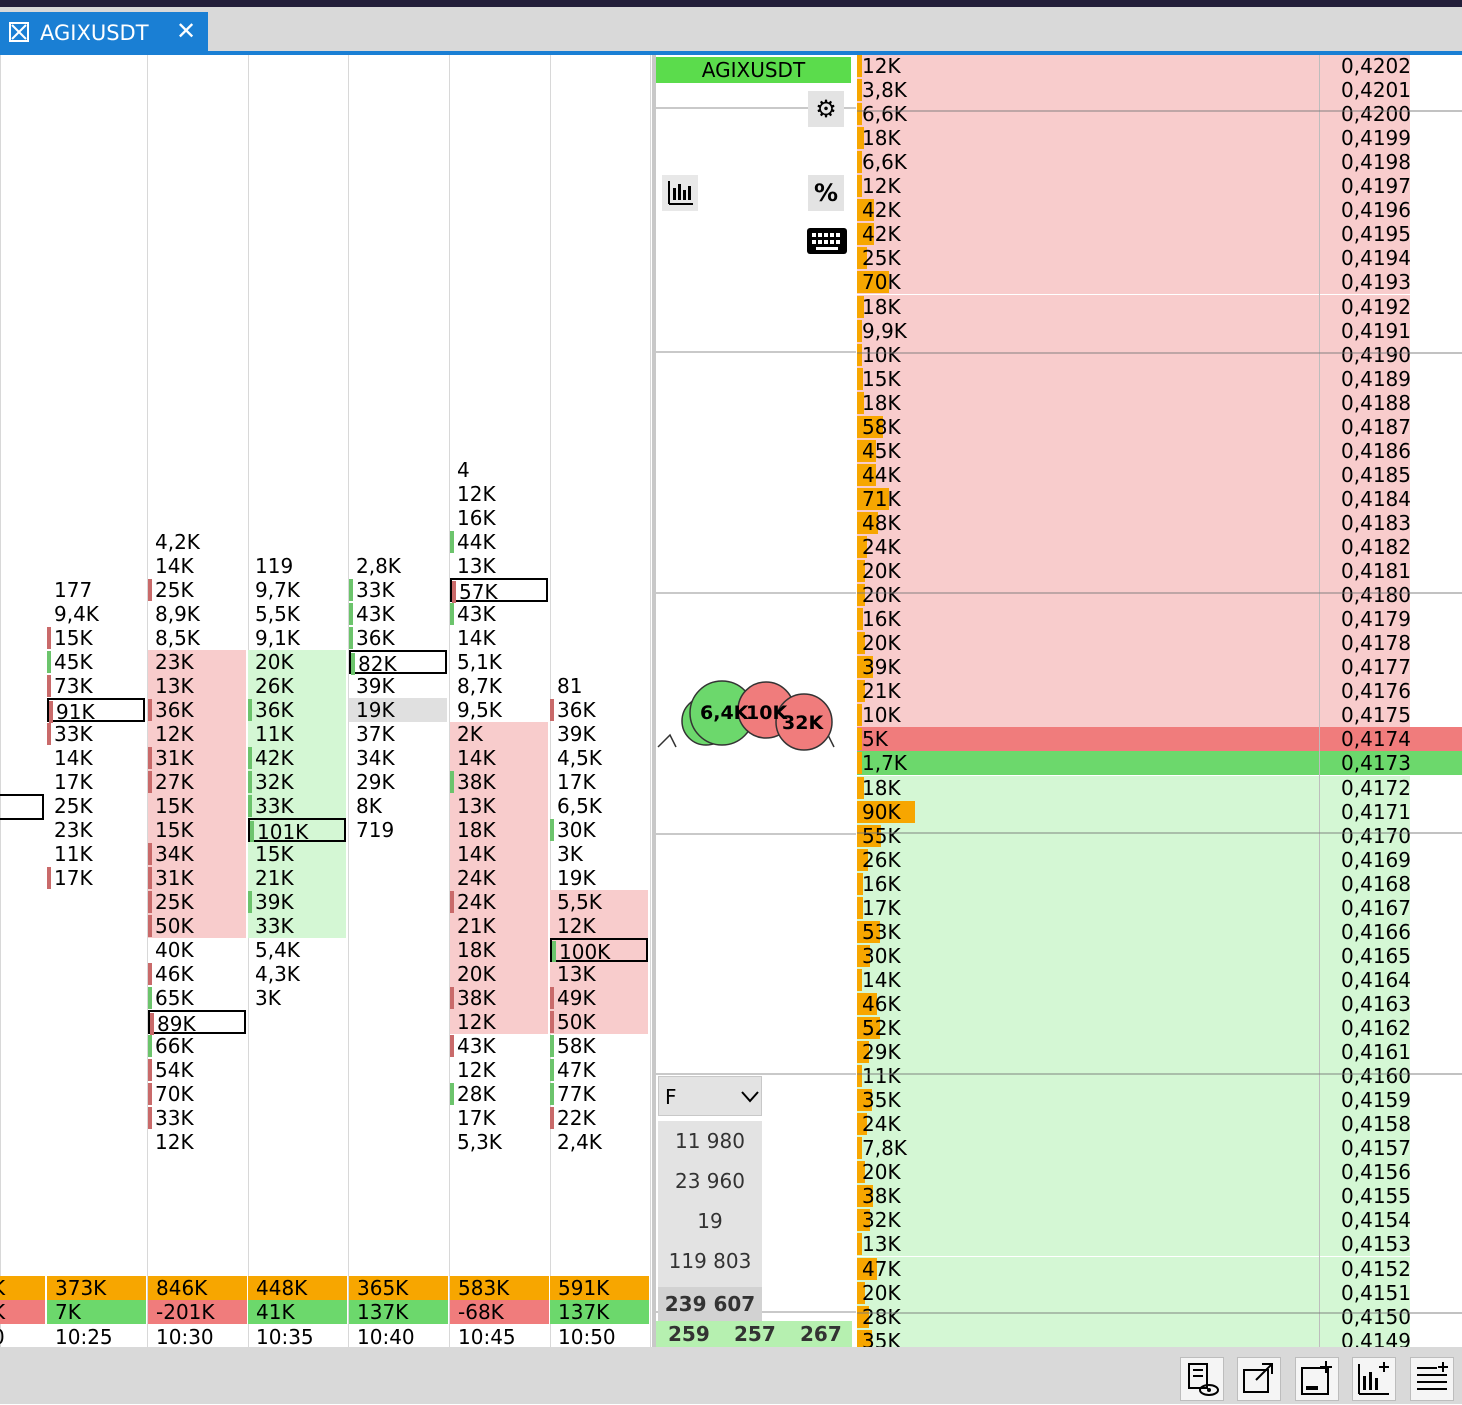 This screenshot has height=1405, width=1462. Describe the element at coordinates (1159, 908) in the screenshot. I see `ladder-row: 17K 0,4167` at that location.